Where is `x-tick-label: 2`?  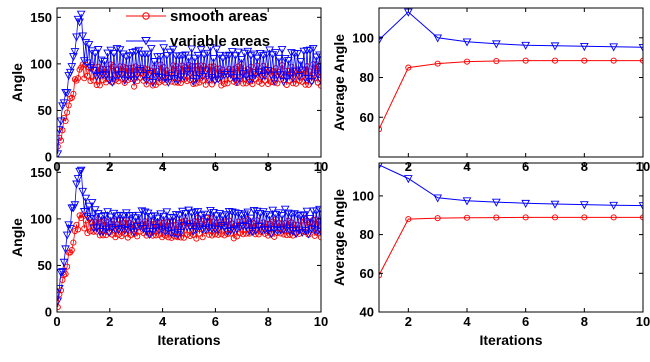
x-tick-label: 2 is located at coordinates (408, 321).